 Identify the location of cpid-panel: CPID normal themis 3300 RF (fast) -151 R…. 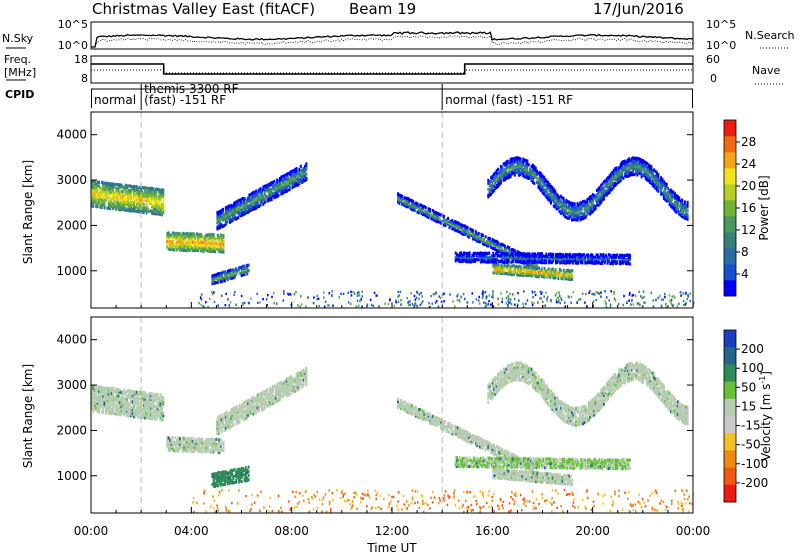
(349, 96).